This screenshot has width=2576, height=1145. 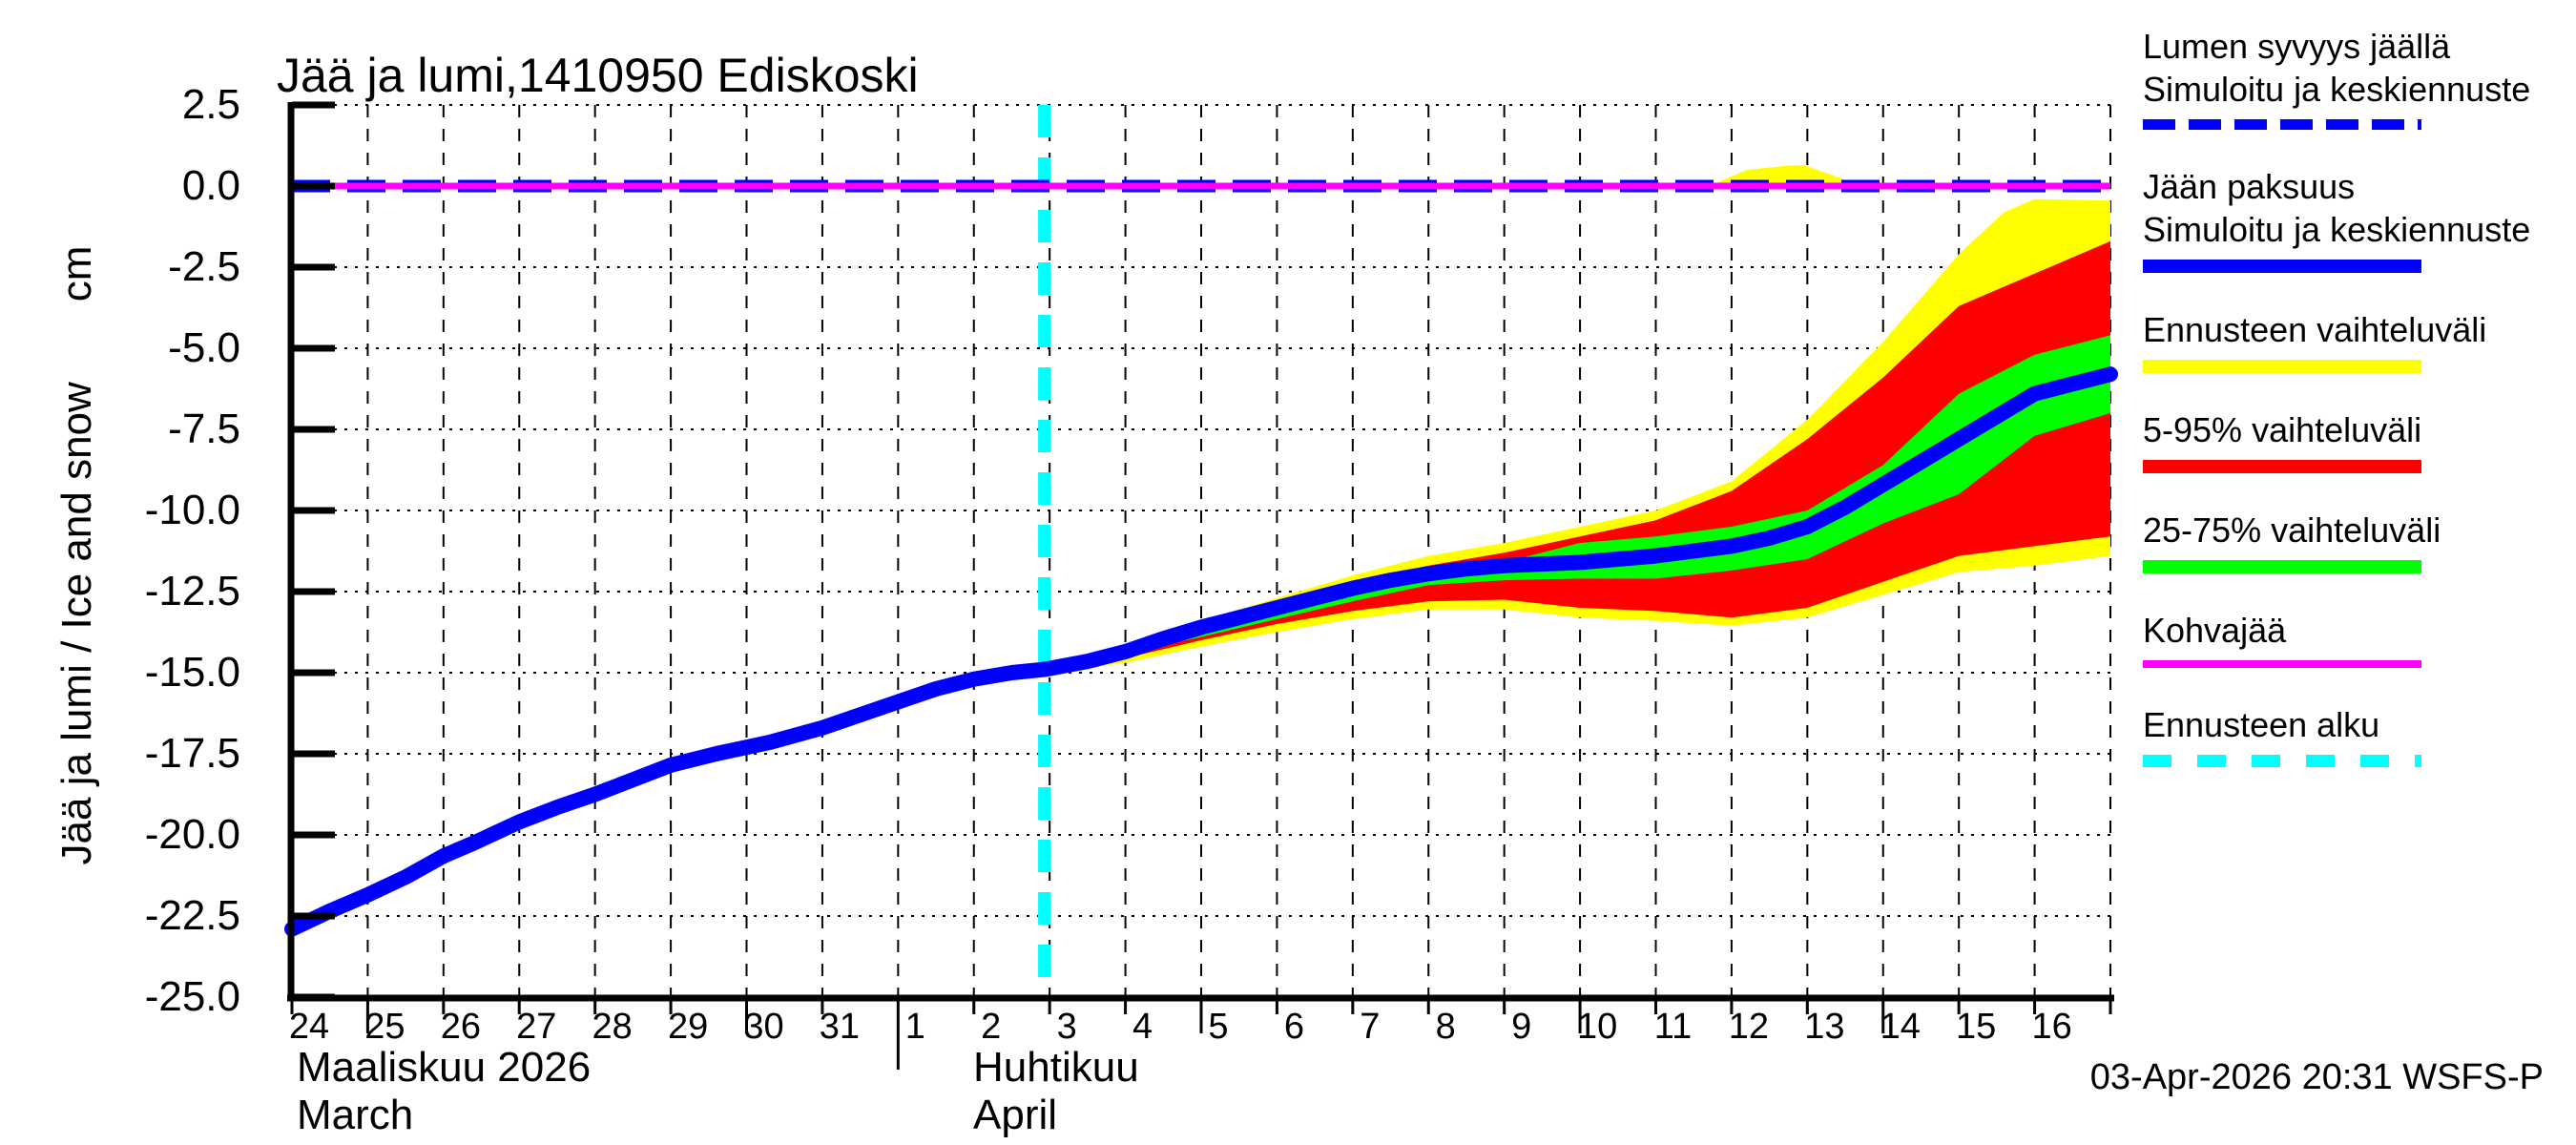 I want to click on legend-label: Jään paksuus, so click(x=2249, y=186).